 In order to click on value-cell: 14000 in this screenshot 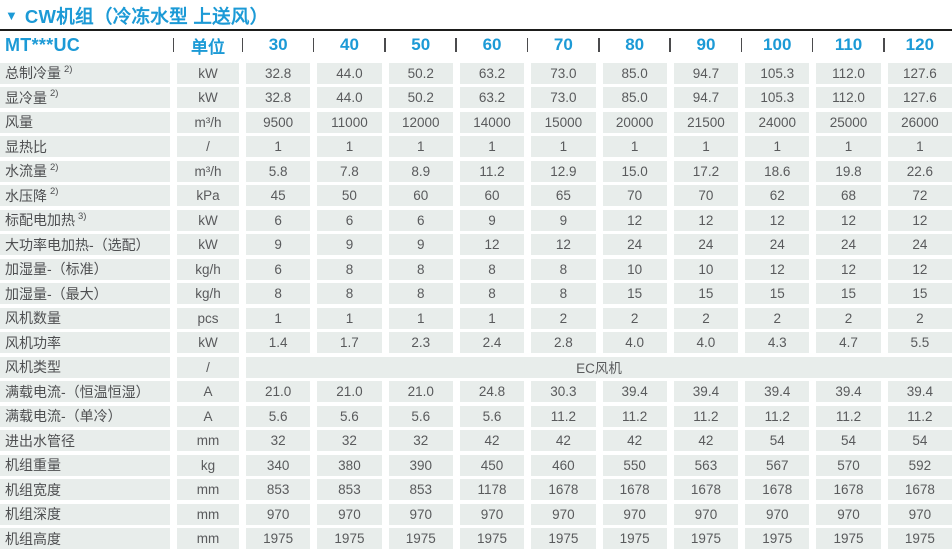, I will do `click(492, 122)`.